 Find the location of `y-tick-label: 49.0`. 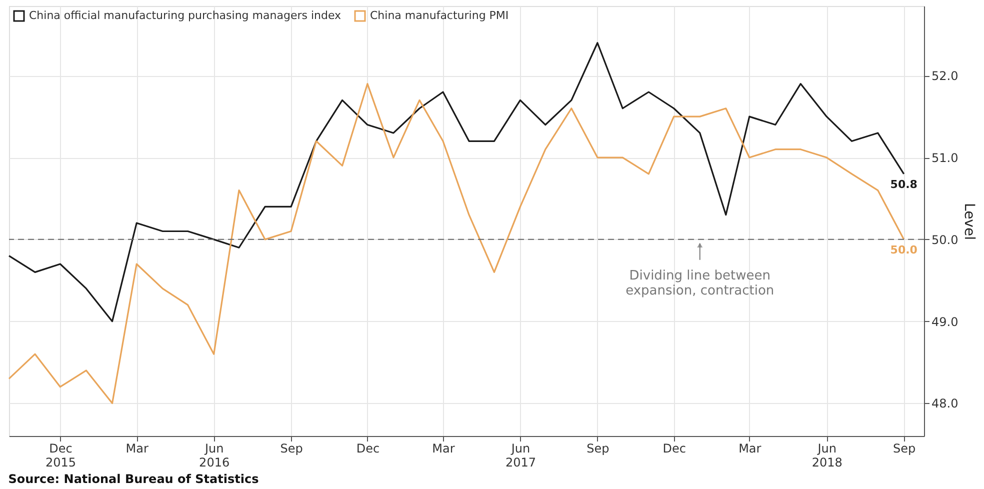

y-tick-label: 49.0 is located at coordinates (945, 321).